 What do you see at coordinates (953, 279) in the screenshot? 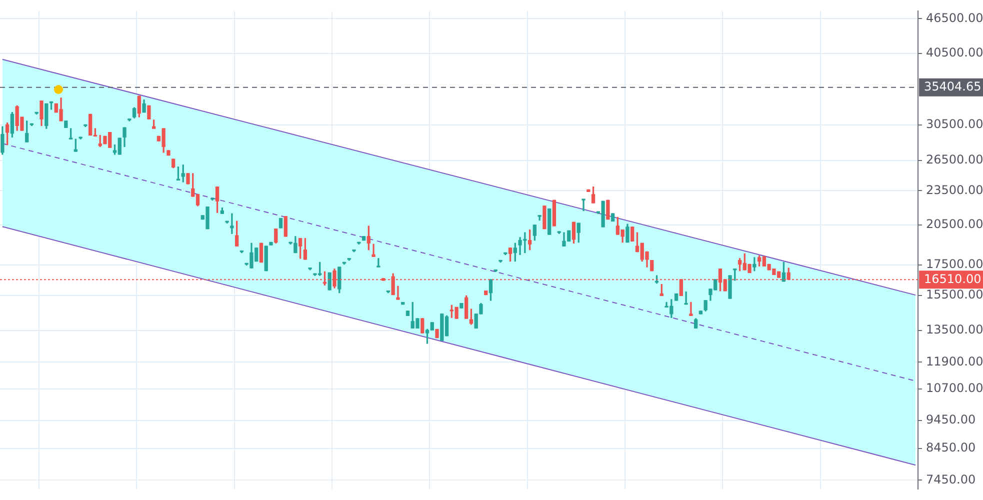
I see `ref-line-label: 16510.00` at bounding box center [953, 279].